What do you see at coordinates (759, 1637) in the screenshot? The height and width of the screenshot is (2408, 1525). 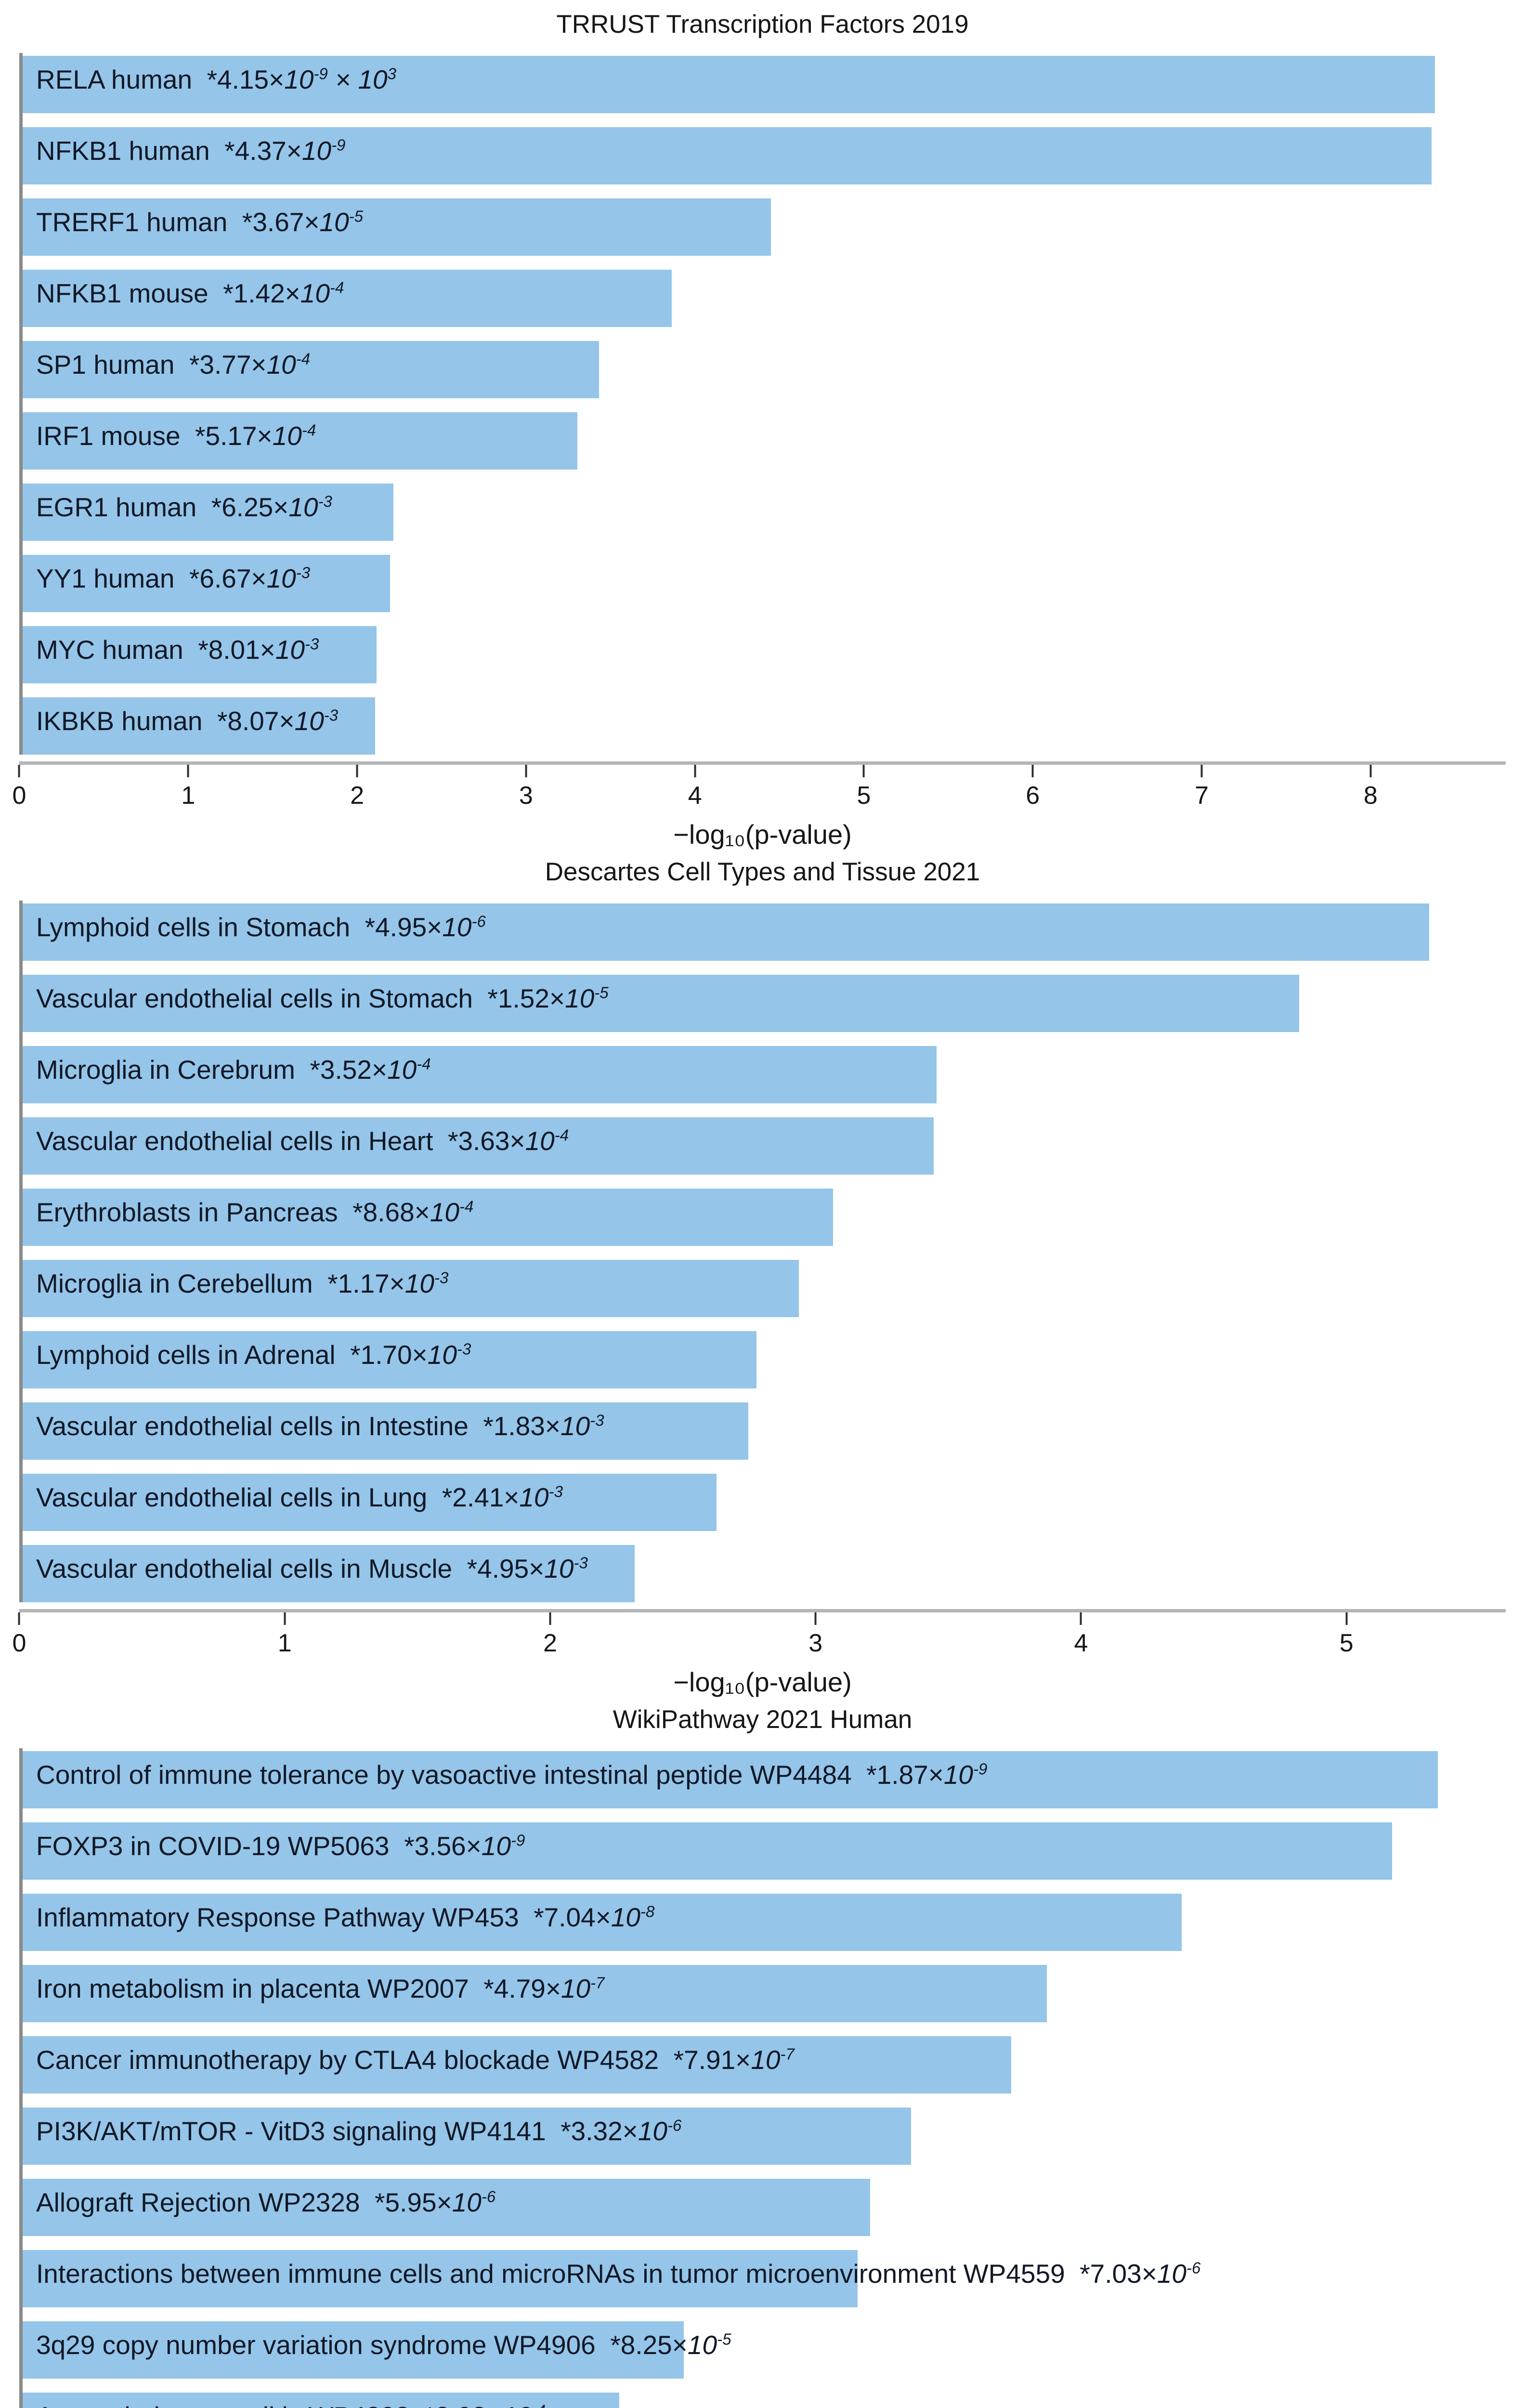 I see `x-axis: 0 1 2 3 4 5` at bounding box center [759, 1637].